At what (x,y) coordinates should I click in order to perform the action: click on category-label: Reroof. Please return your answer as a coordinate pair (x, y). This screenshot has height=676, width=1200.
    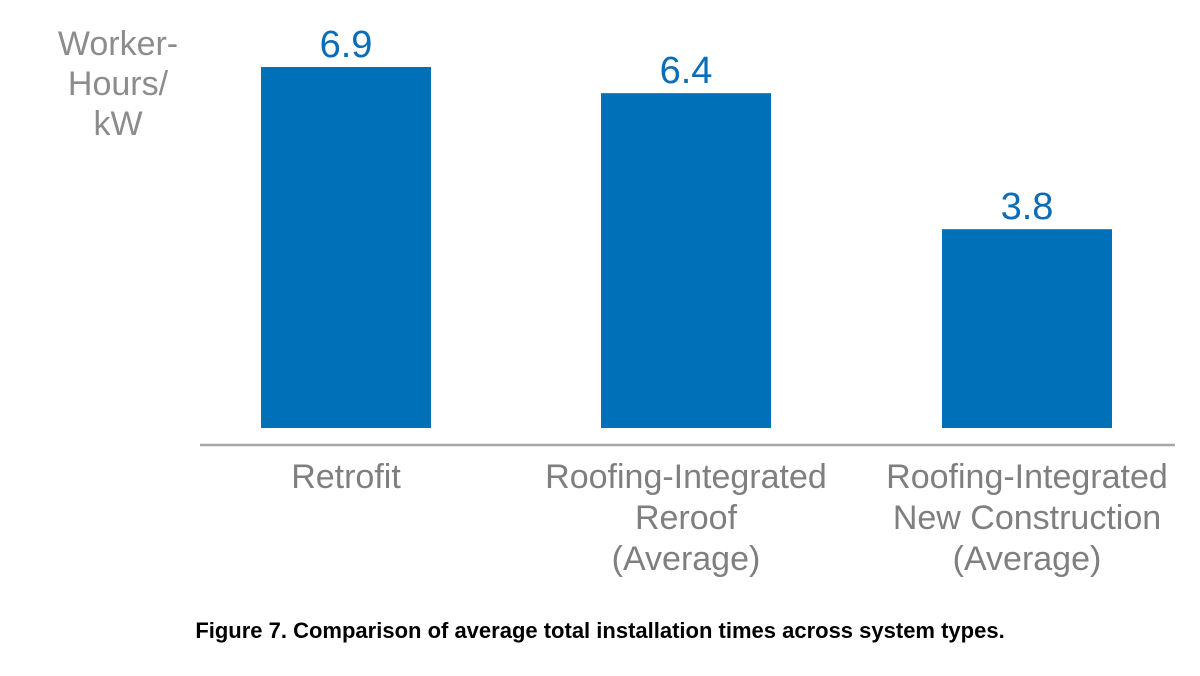
    Looking at the image, I should click on (686, 518).